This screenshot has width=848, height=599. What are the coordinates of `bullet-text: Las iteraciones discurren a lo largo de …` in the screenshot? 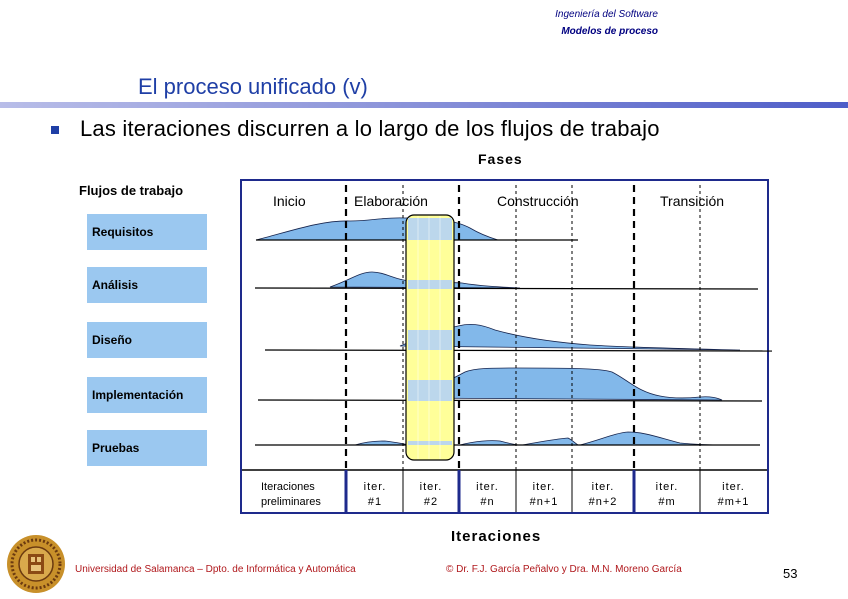 It's located at (370, 128).